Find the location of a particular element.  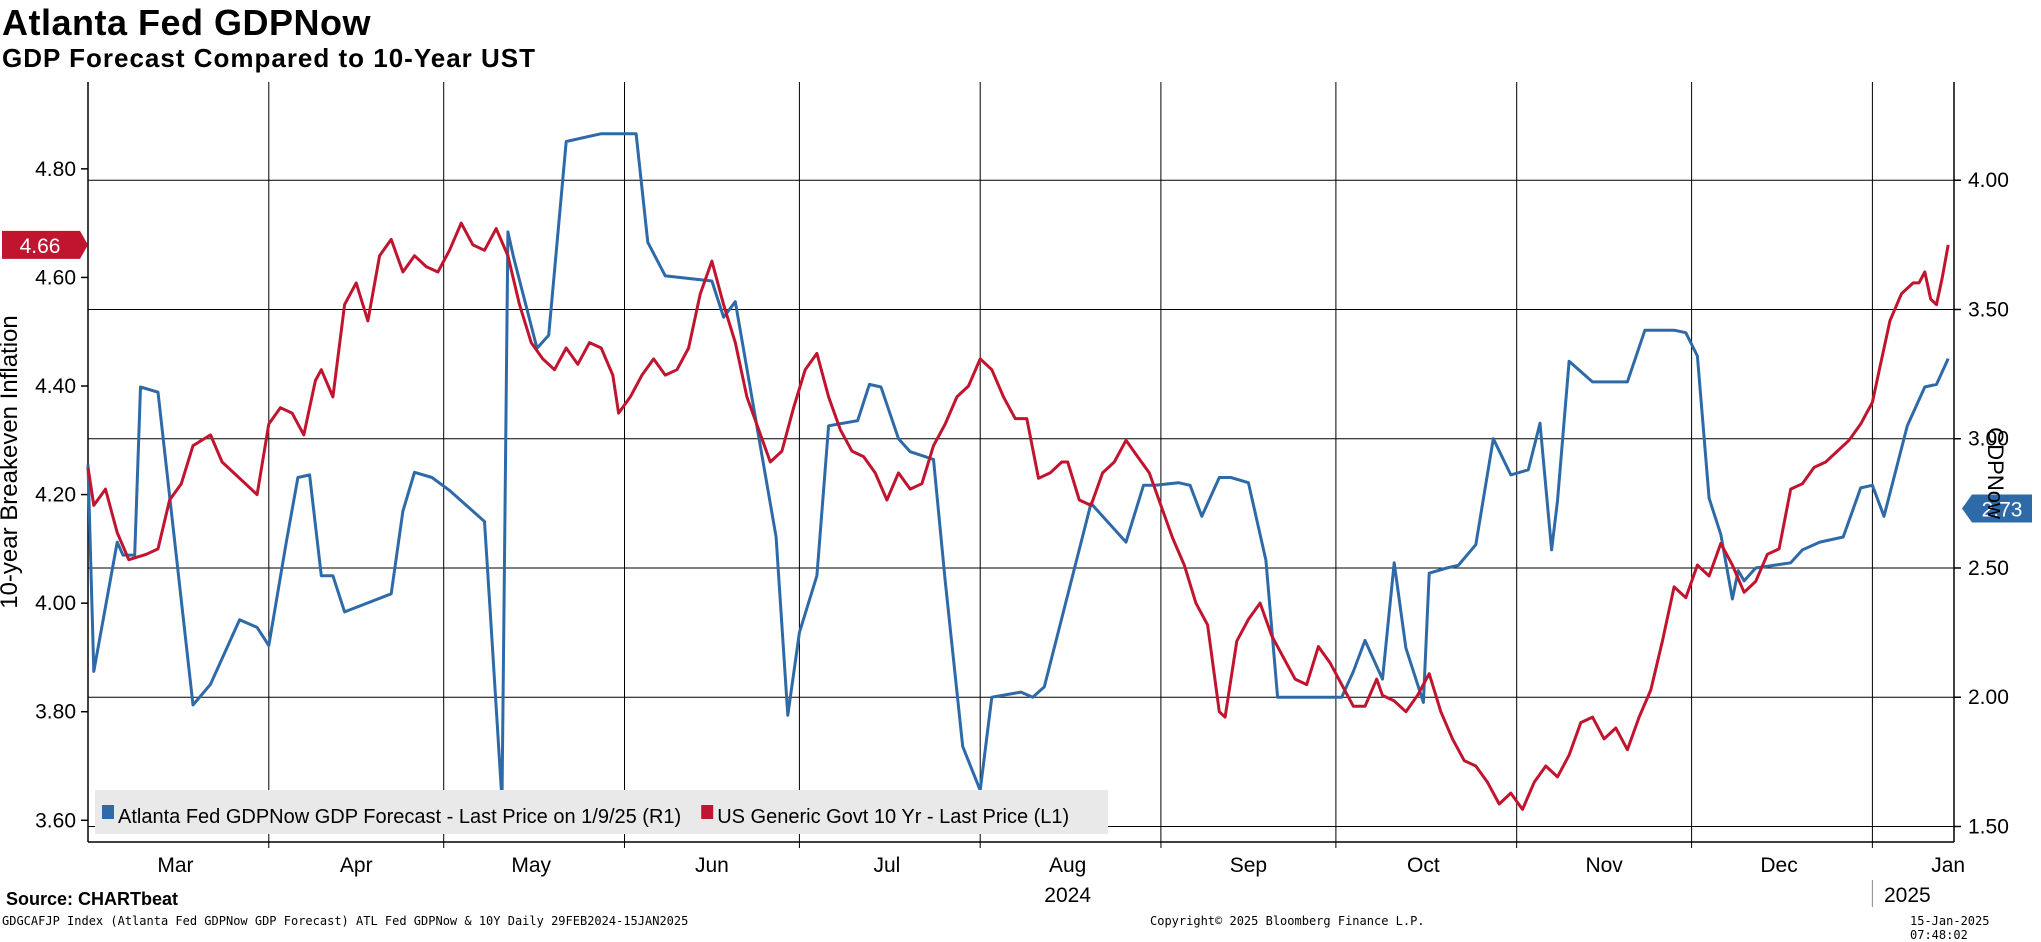

right-last-value-badge is located at coordinates (1997, 508).